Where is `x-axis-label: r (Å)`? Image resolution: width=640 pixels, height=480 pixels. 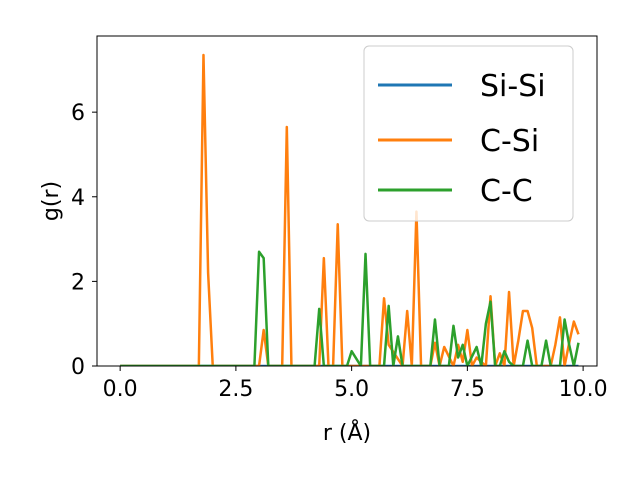
x-axis-label: r (Å) is located at coordinates (347, 432).